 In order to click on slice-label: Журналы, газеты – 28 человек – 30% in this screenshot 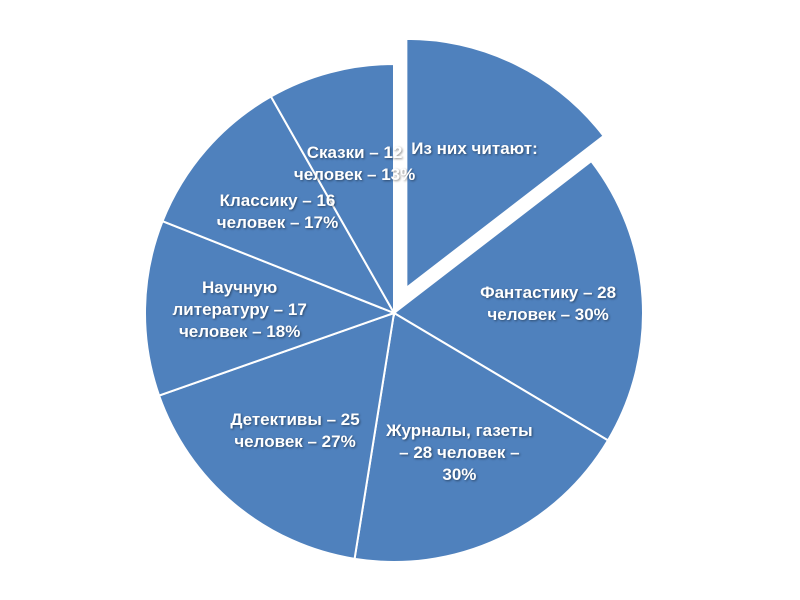, I will do `click(459, 452)`.